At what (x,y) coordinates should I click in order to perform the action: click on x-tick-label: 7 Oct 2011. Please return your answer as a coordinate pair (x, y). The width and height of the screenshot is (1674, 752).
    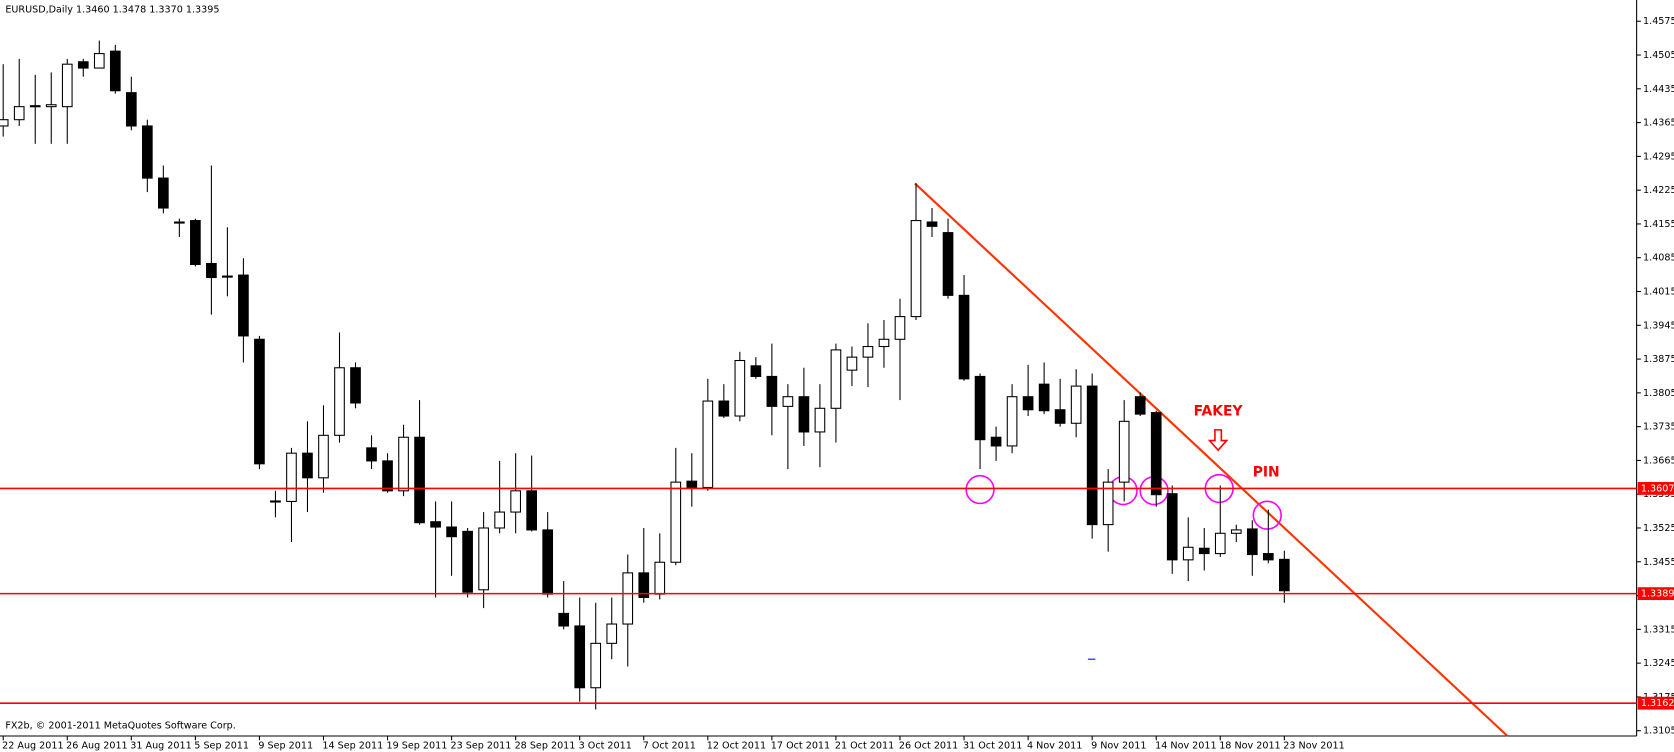
    Looking at the image, I should click on (669, 746).